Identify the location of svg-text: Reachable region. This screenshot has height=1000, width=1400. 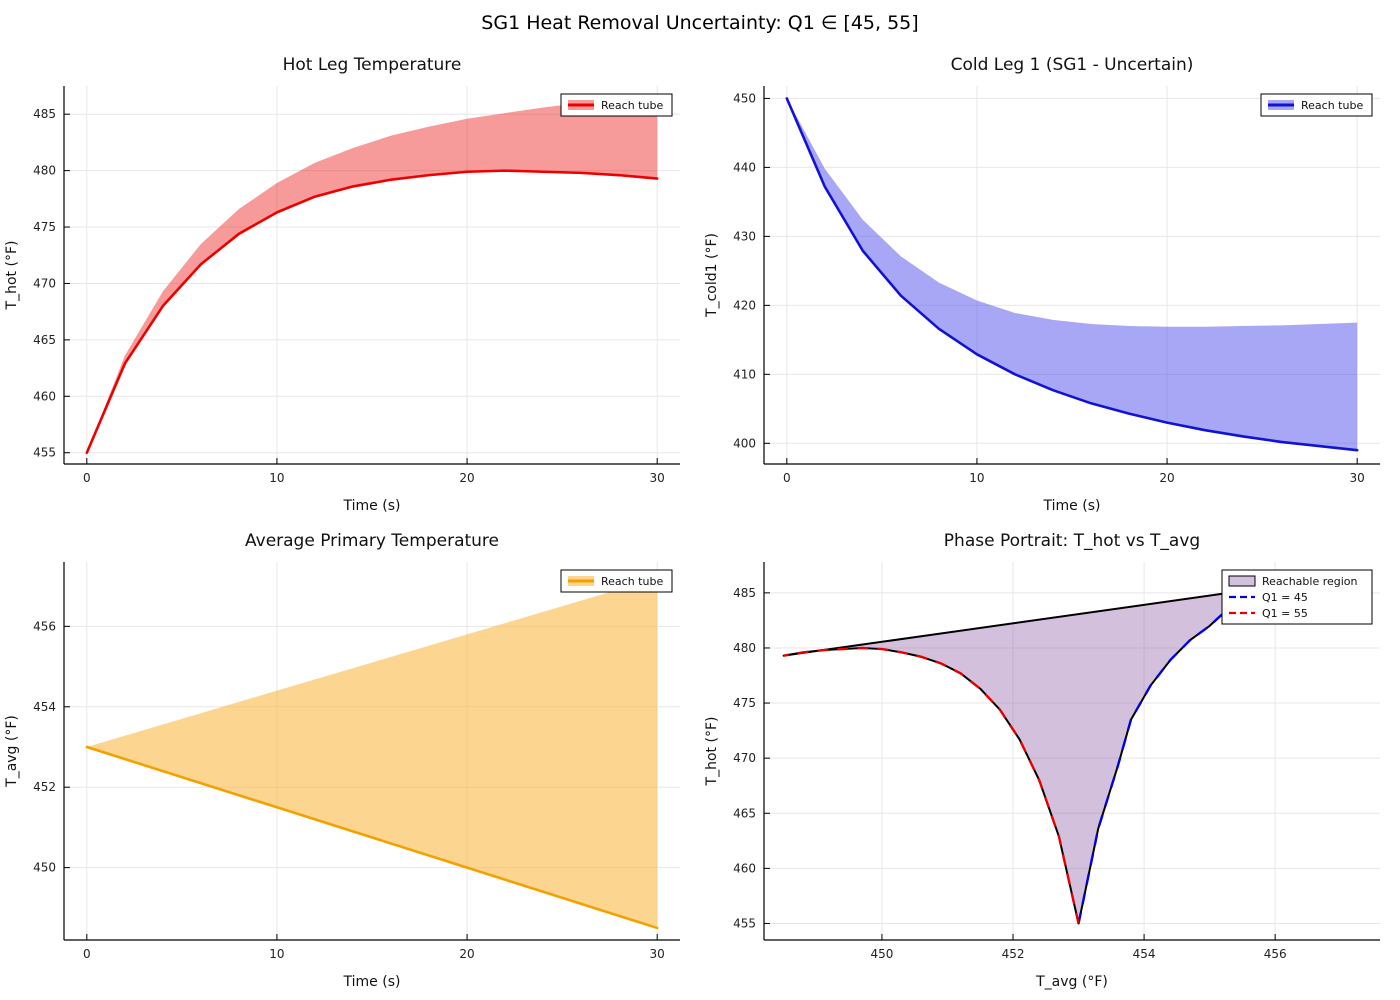
(1310, 581).